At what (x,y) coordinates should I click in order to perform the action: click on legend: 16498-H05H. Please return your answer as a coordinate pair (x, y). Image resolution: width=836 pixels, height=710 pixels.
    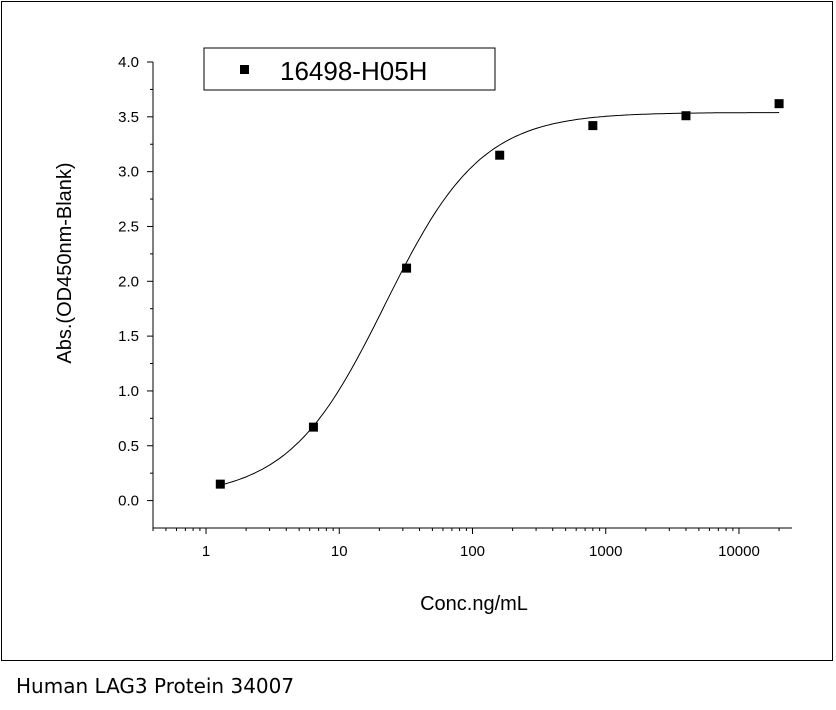
    Looking at the image, I should click on (349, 69).